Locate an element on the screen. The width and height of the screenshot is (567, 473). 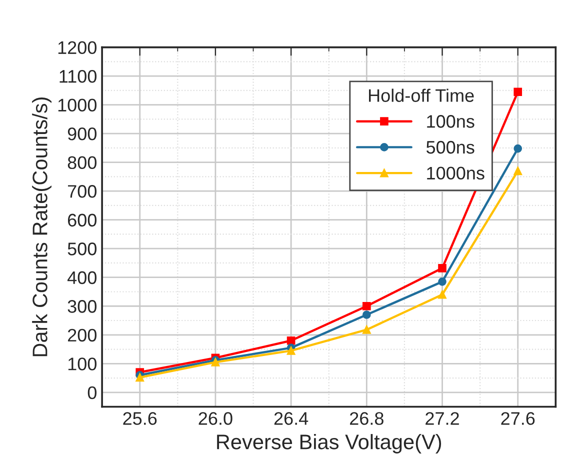
legend-label: 100ns is located at coordinates (450, 121).